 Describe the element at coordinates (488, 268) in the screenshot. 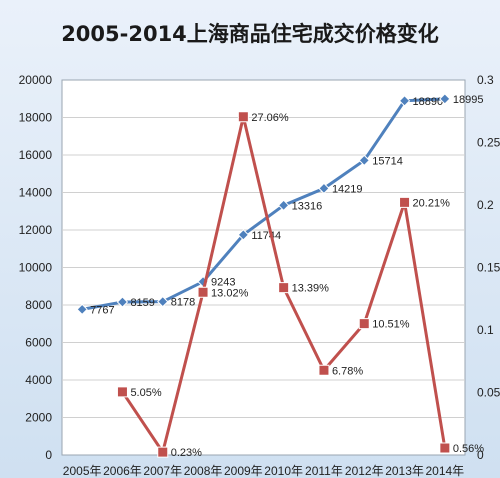

I see `y-right-tick-label: 0.15` at that location.